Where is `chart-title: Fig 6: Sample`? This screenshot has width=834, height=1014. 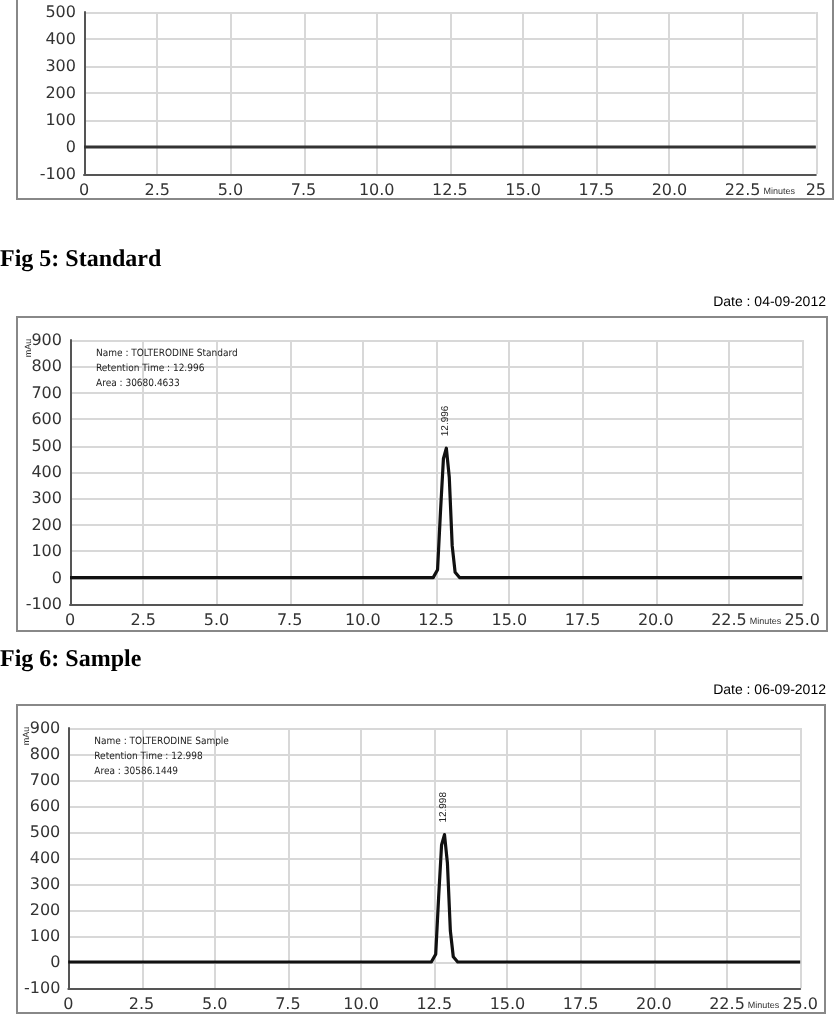
chart-title: Fig 6: Sample is located at coordinates (71, 659).